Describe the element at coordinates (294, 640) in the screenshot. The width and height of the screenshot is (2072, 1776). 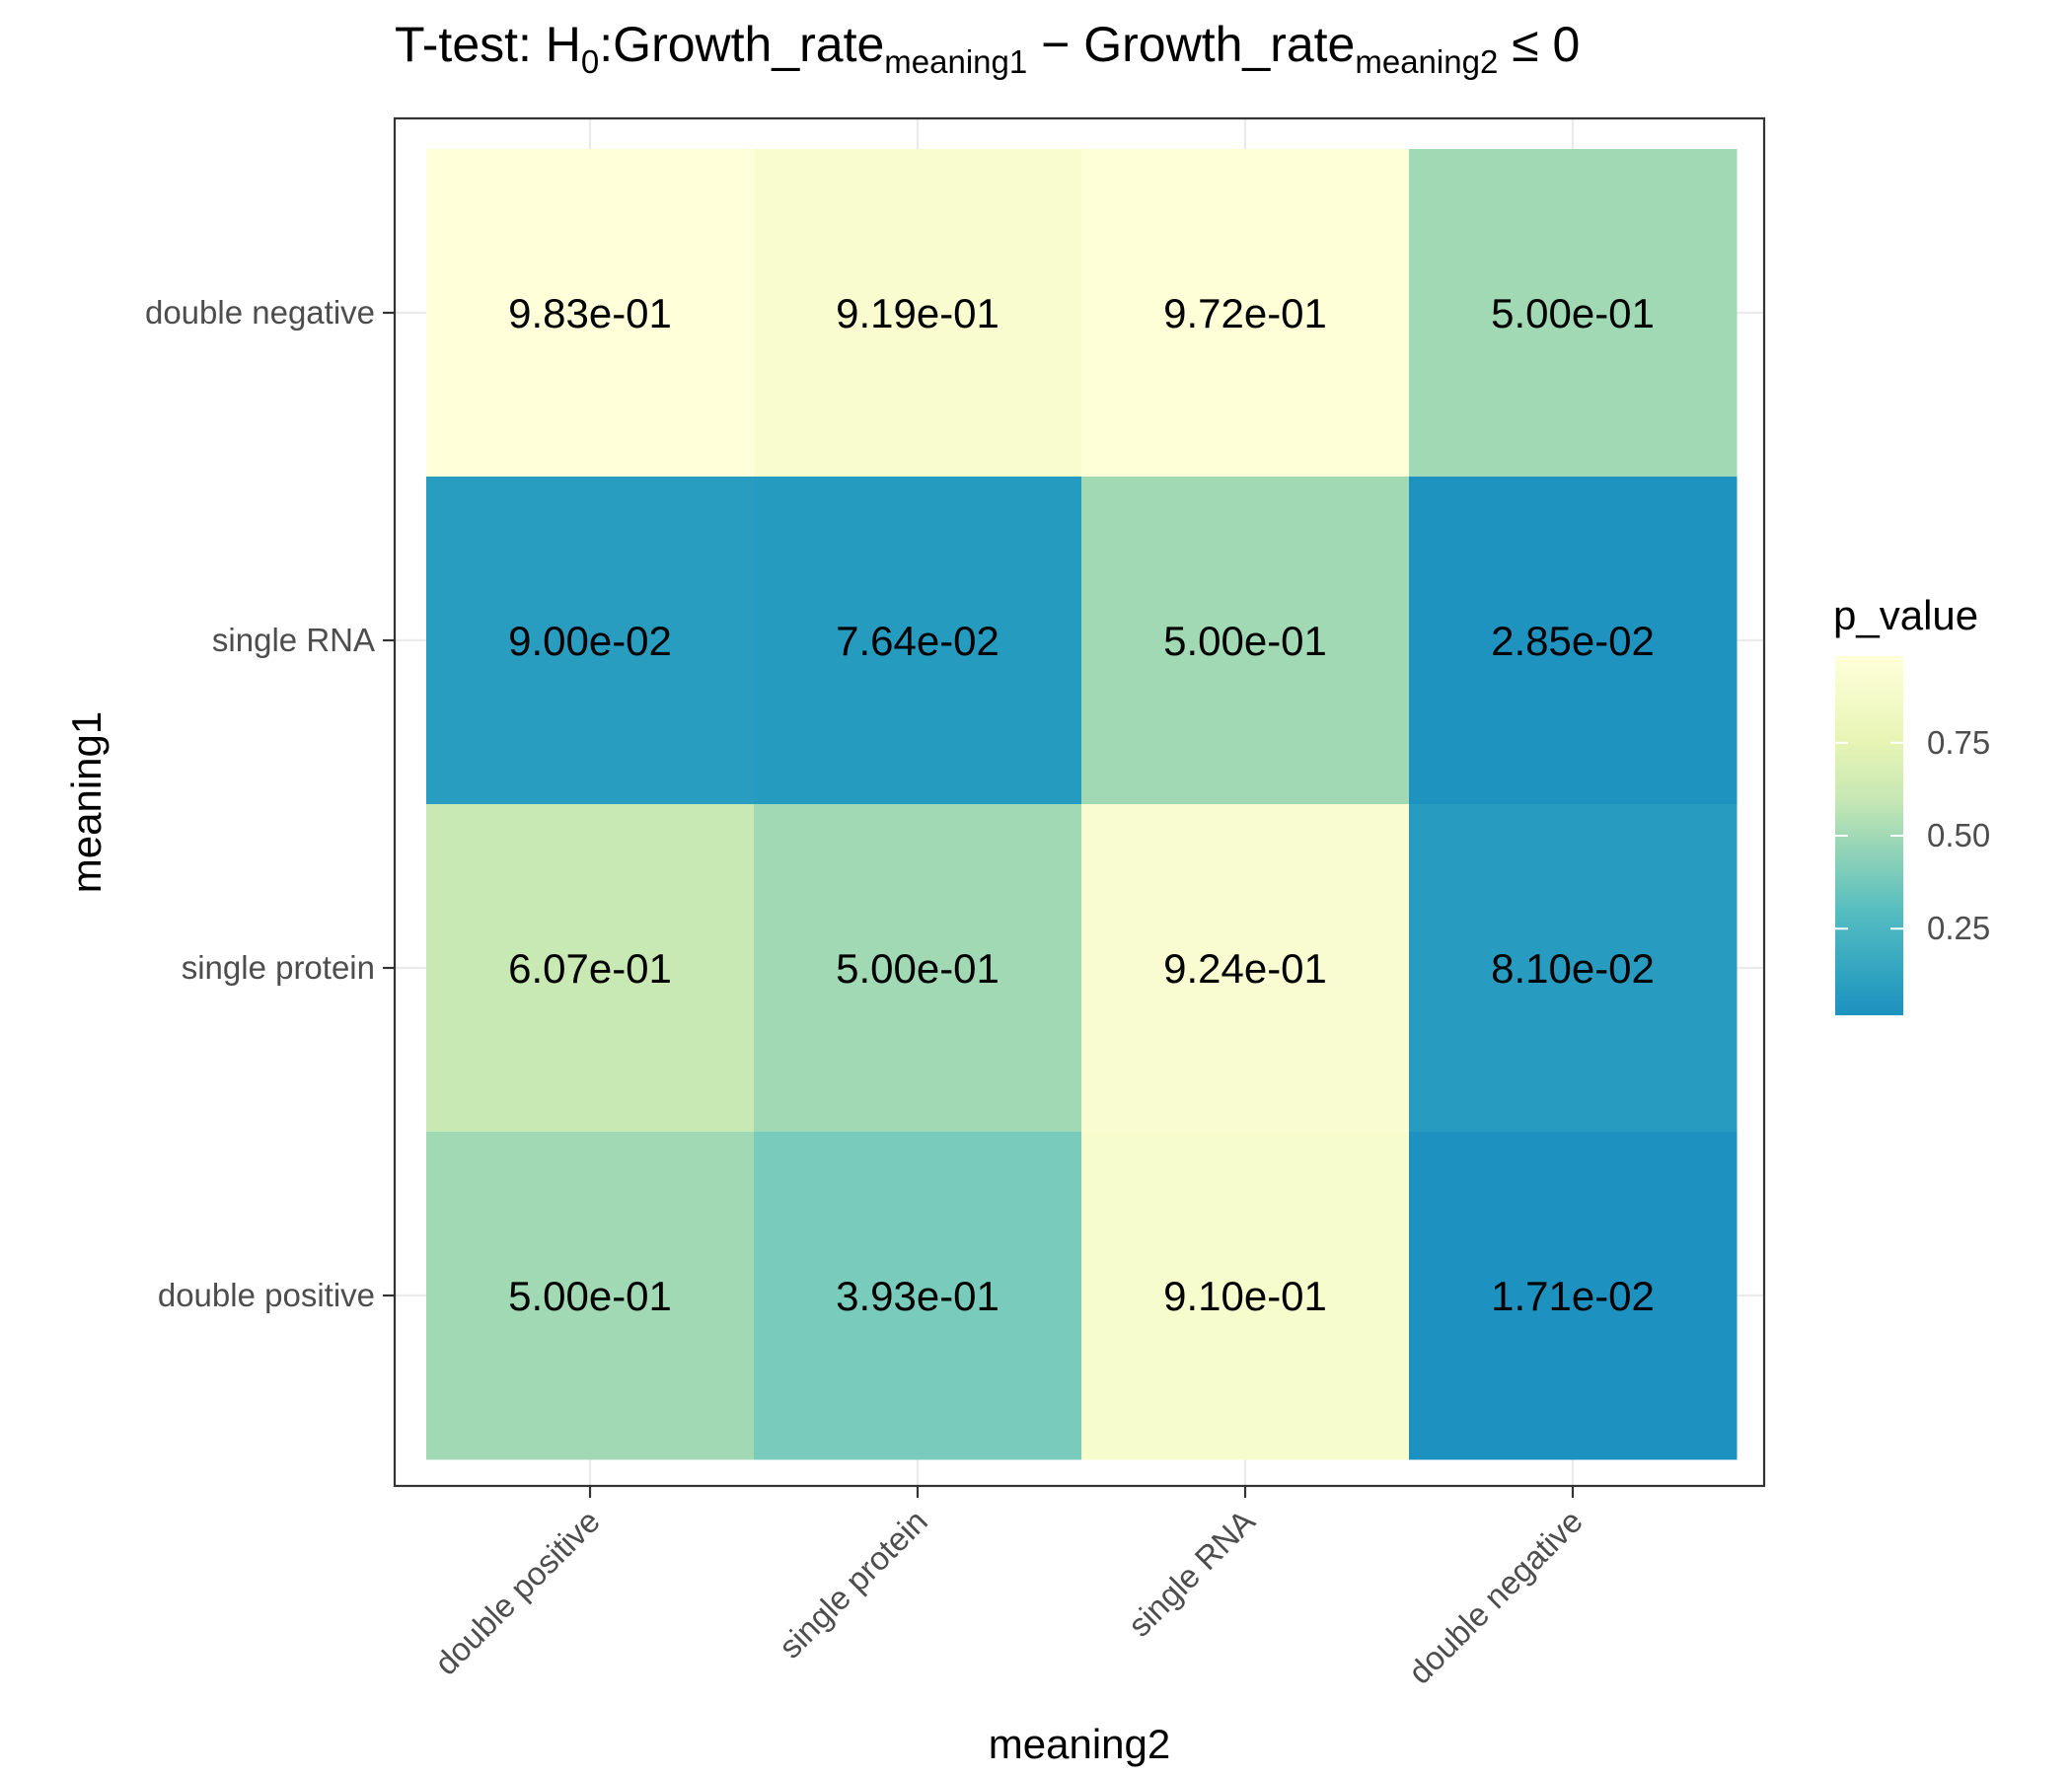
I see `y-tick-label: single RNA` at that location.